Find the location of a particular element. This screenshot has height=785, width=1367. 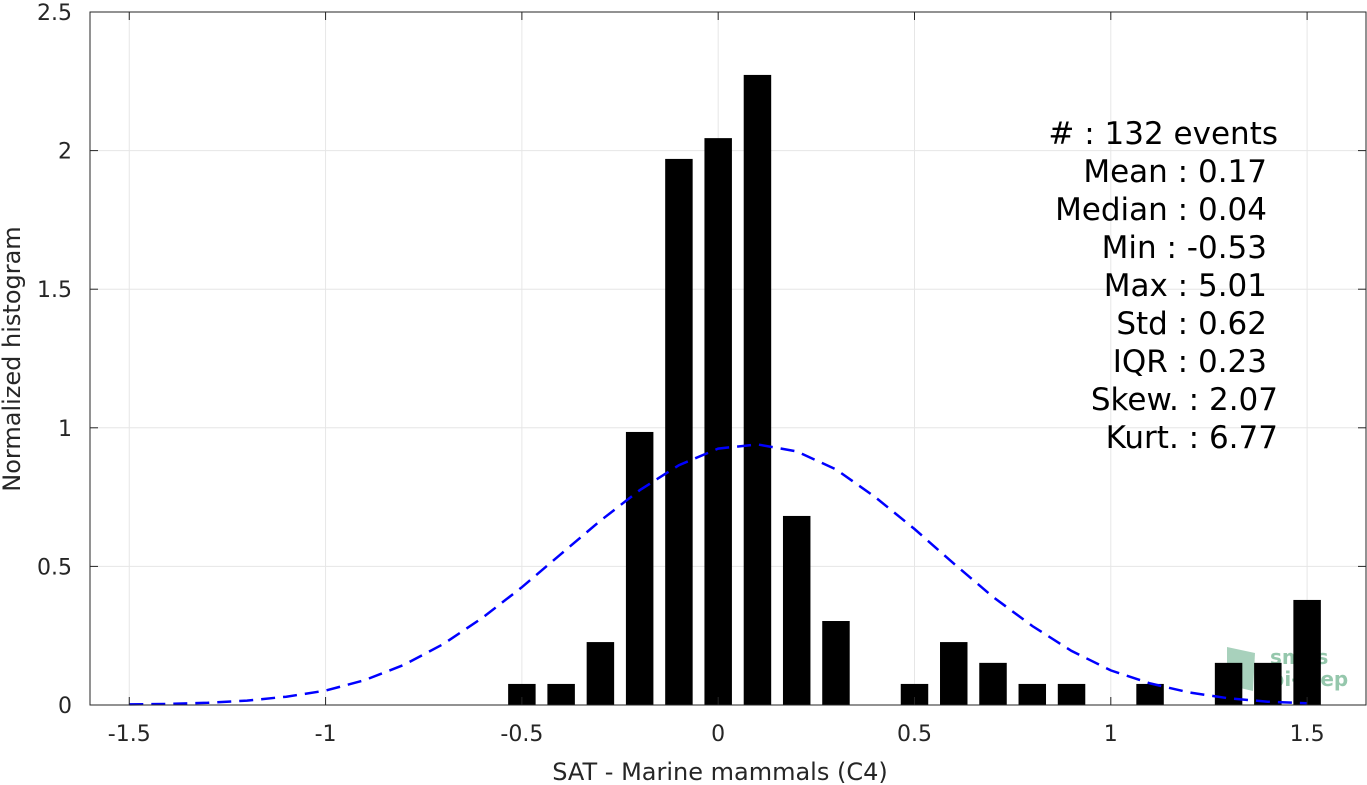

stat-line: Kurt. : 6.77 is located at coordinates (1192, 438).